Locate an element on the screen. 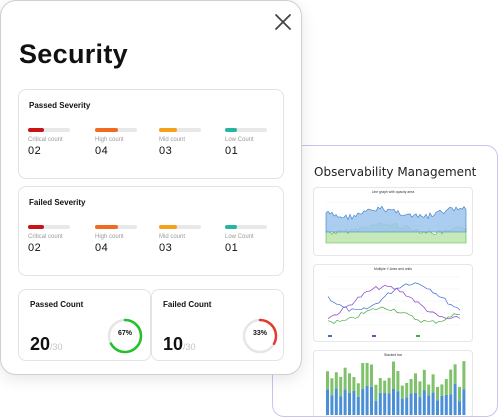  failed-low-metric: Low Count 01 is located at coordinates (255, 239).